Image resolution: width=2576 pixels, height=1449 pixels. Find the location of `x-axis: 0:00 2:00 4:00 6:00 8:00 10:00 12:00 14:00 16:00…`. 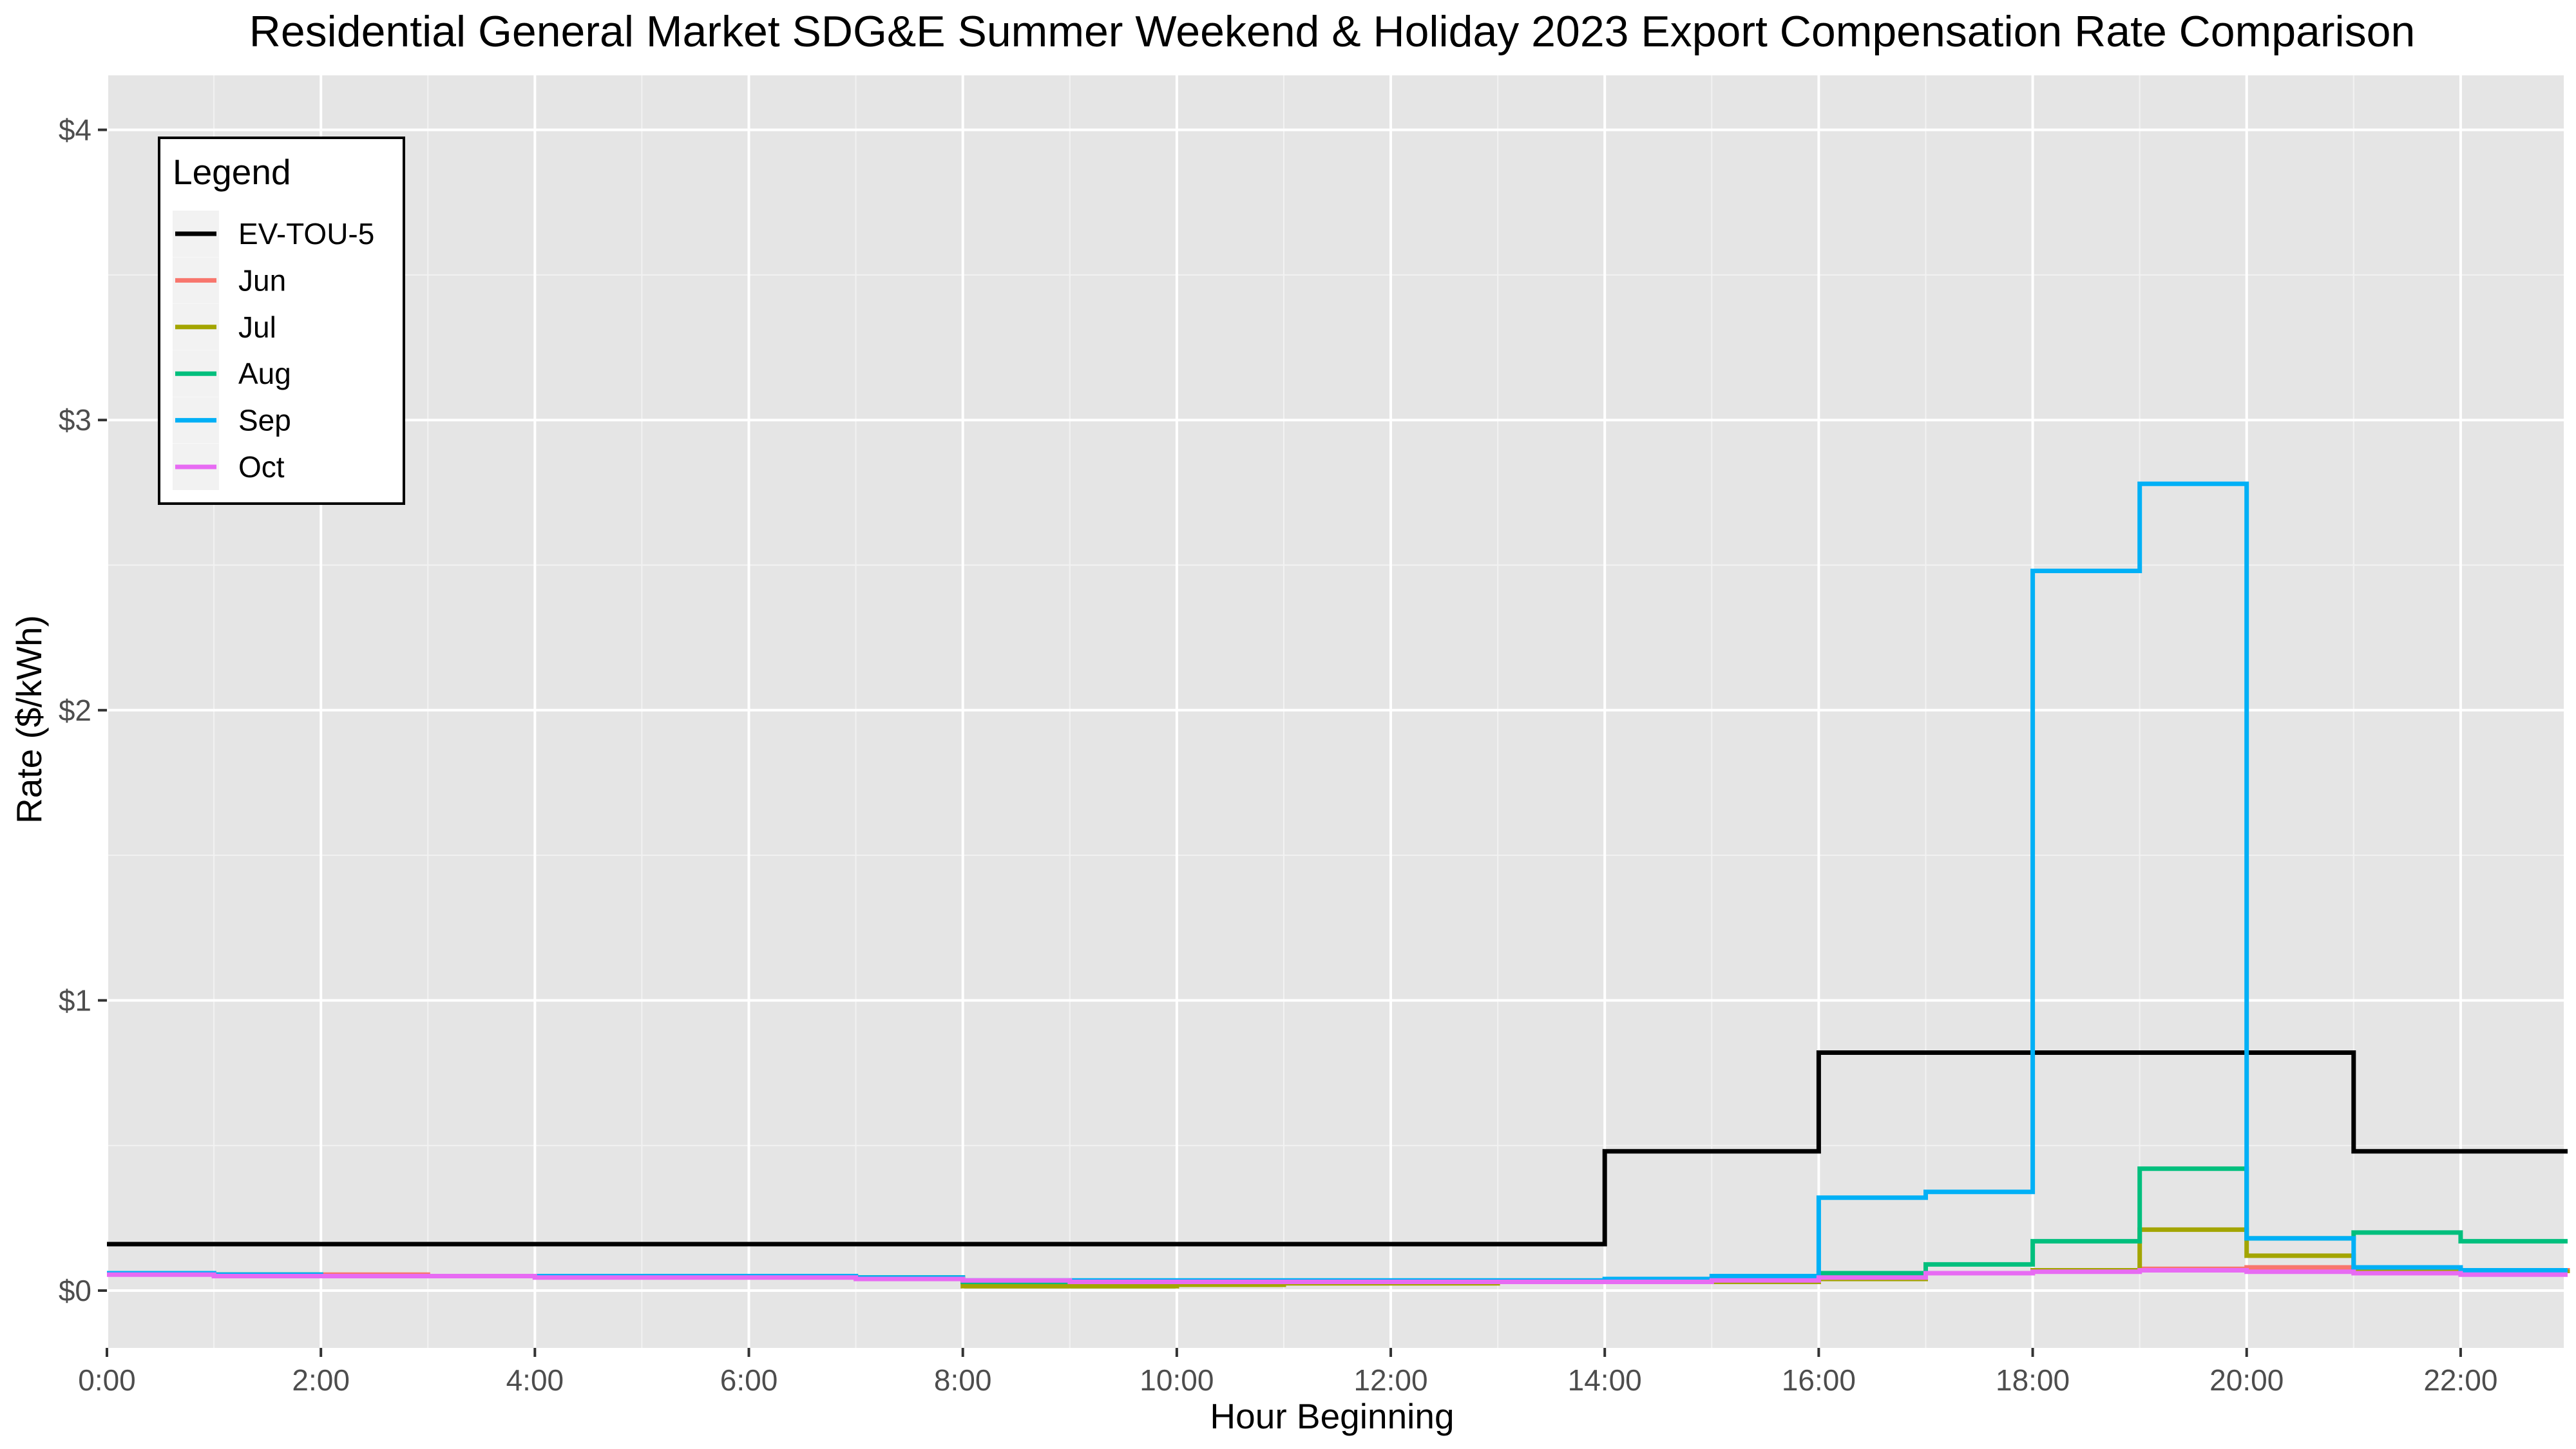

x-axis: 0:00 2:00 4:00 6:00 8:00 10:00 12:00 14:00 16:00… is located at coordinates (1287, 1372).